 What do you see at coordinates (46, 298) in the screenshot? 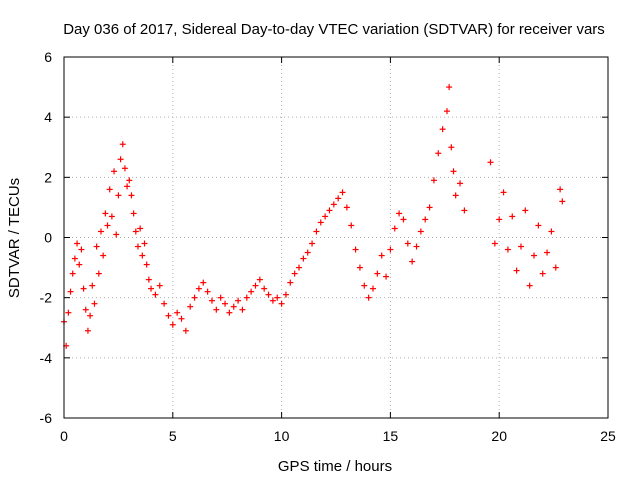
I see `y-tick-label: -2` at bounding box center [46, 298].